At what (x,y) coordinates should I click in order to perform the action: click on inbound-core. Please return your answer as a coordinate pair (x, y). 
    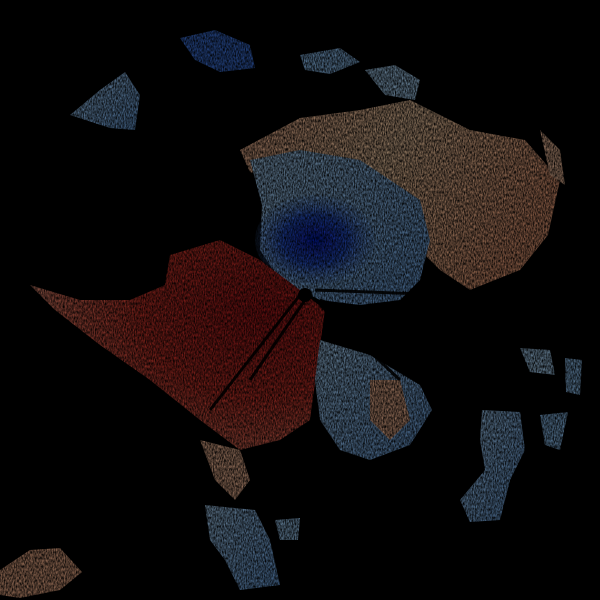
    Looking at the image, I should click on (315, 240).